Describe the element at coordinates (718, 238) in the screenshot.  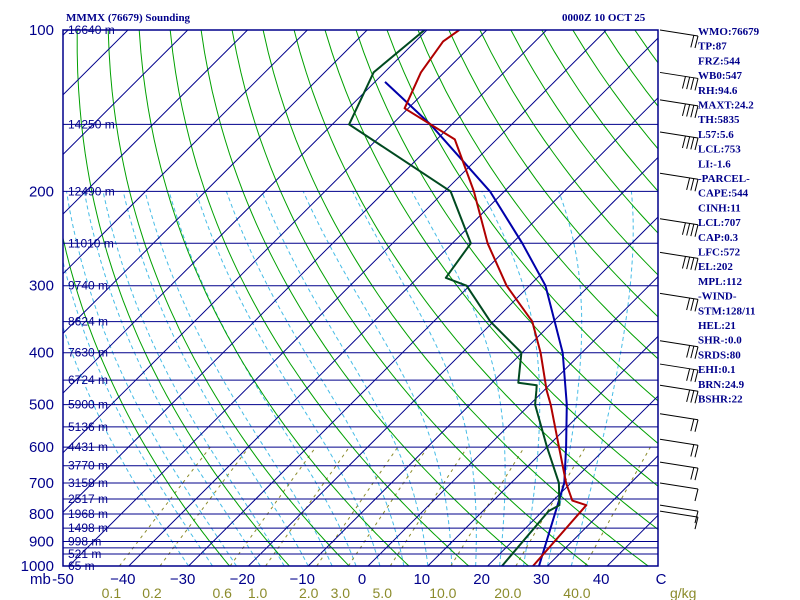
I see `sounding-index-item: CAP:0.3` at that location.